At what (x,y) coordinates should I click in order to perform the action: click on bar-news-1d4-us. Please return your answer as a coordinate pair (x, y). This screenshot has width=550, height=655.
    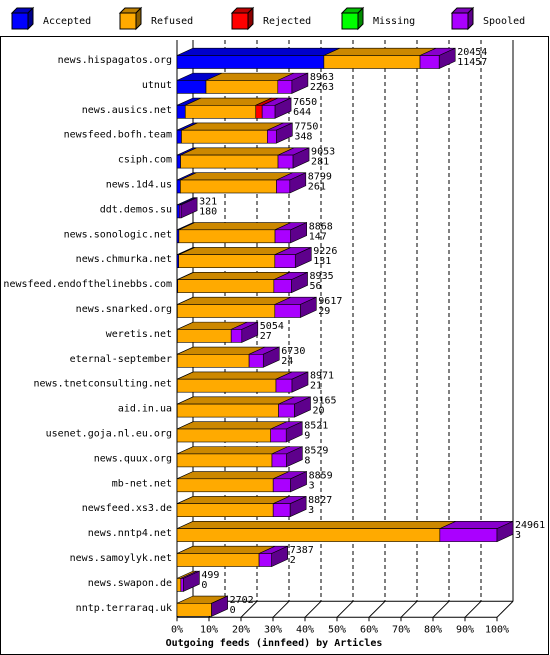
    Looking at the image, I should click on (241, 183).